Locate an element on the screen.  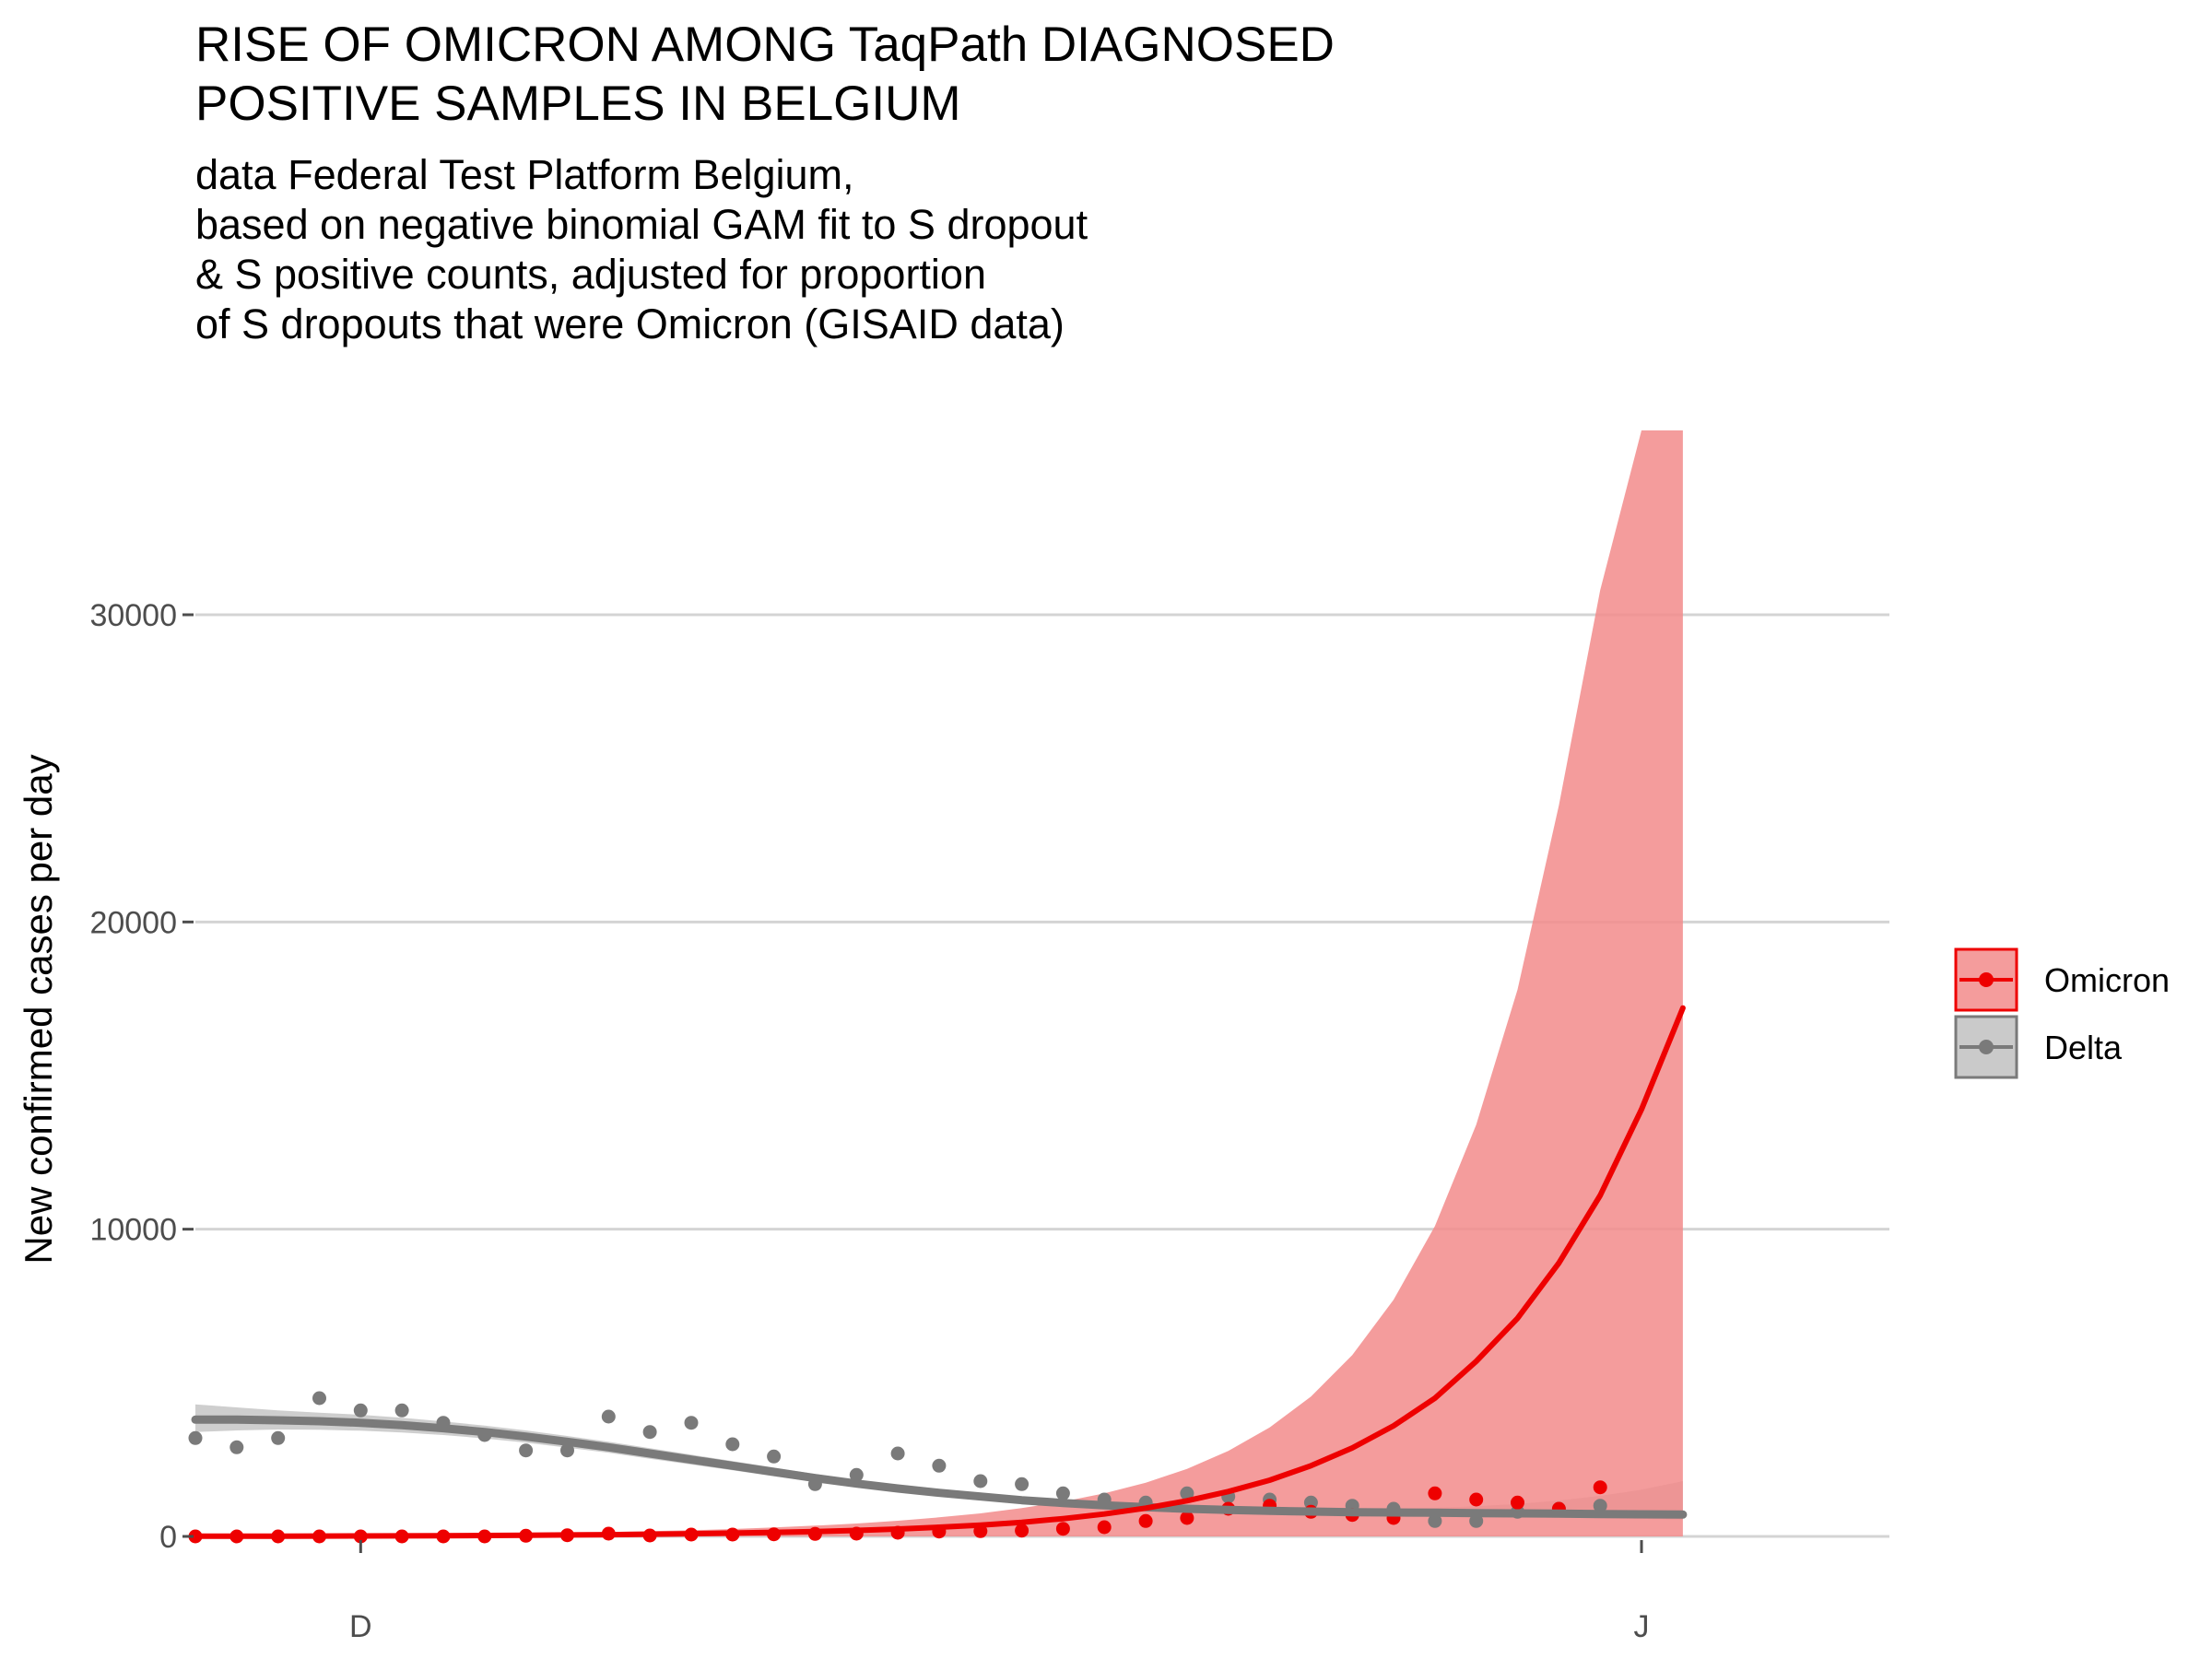
legend-label: Omicron is located at coordinates (2107, 980).